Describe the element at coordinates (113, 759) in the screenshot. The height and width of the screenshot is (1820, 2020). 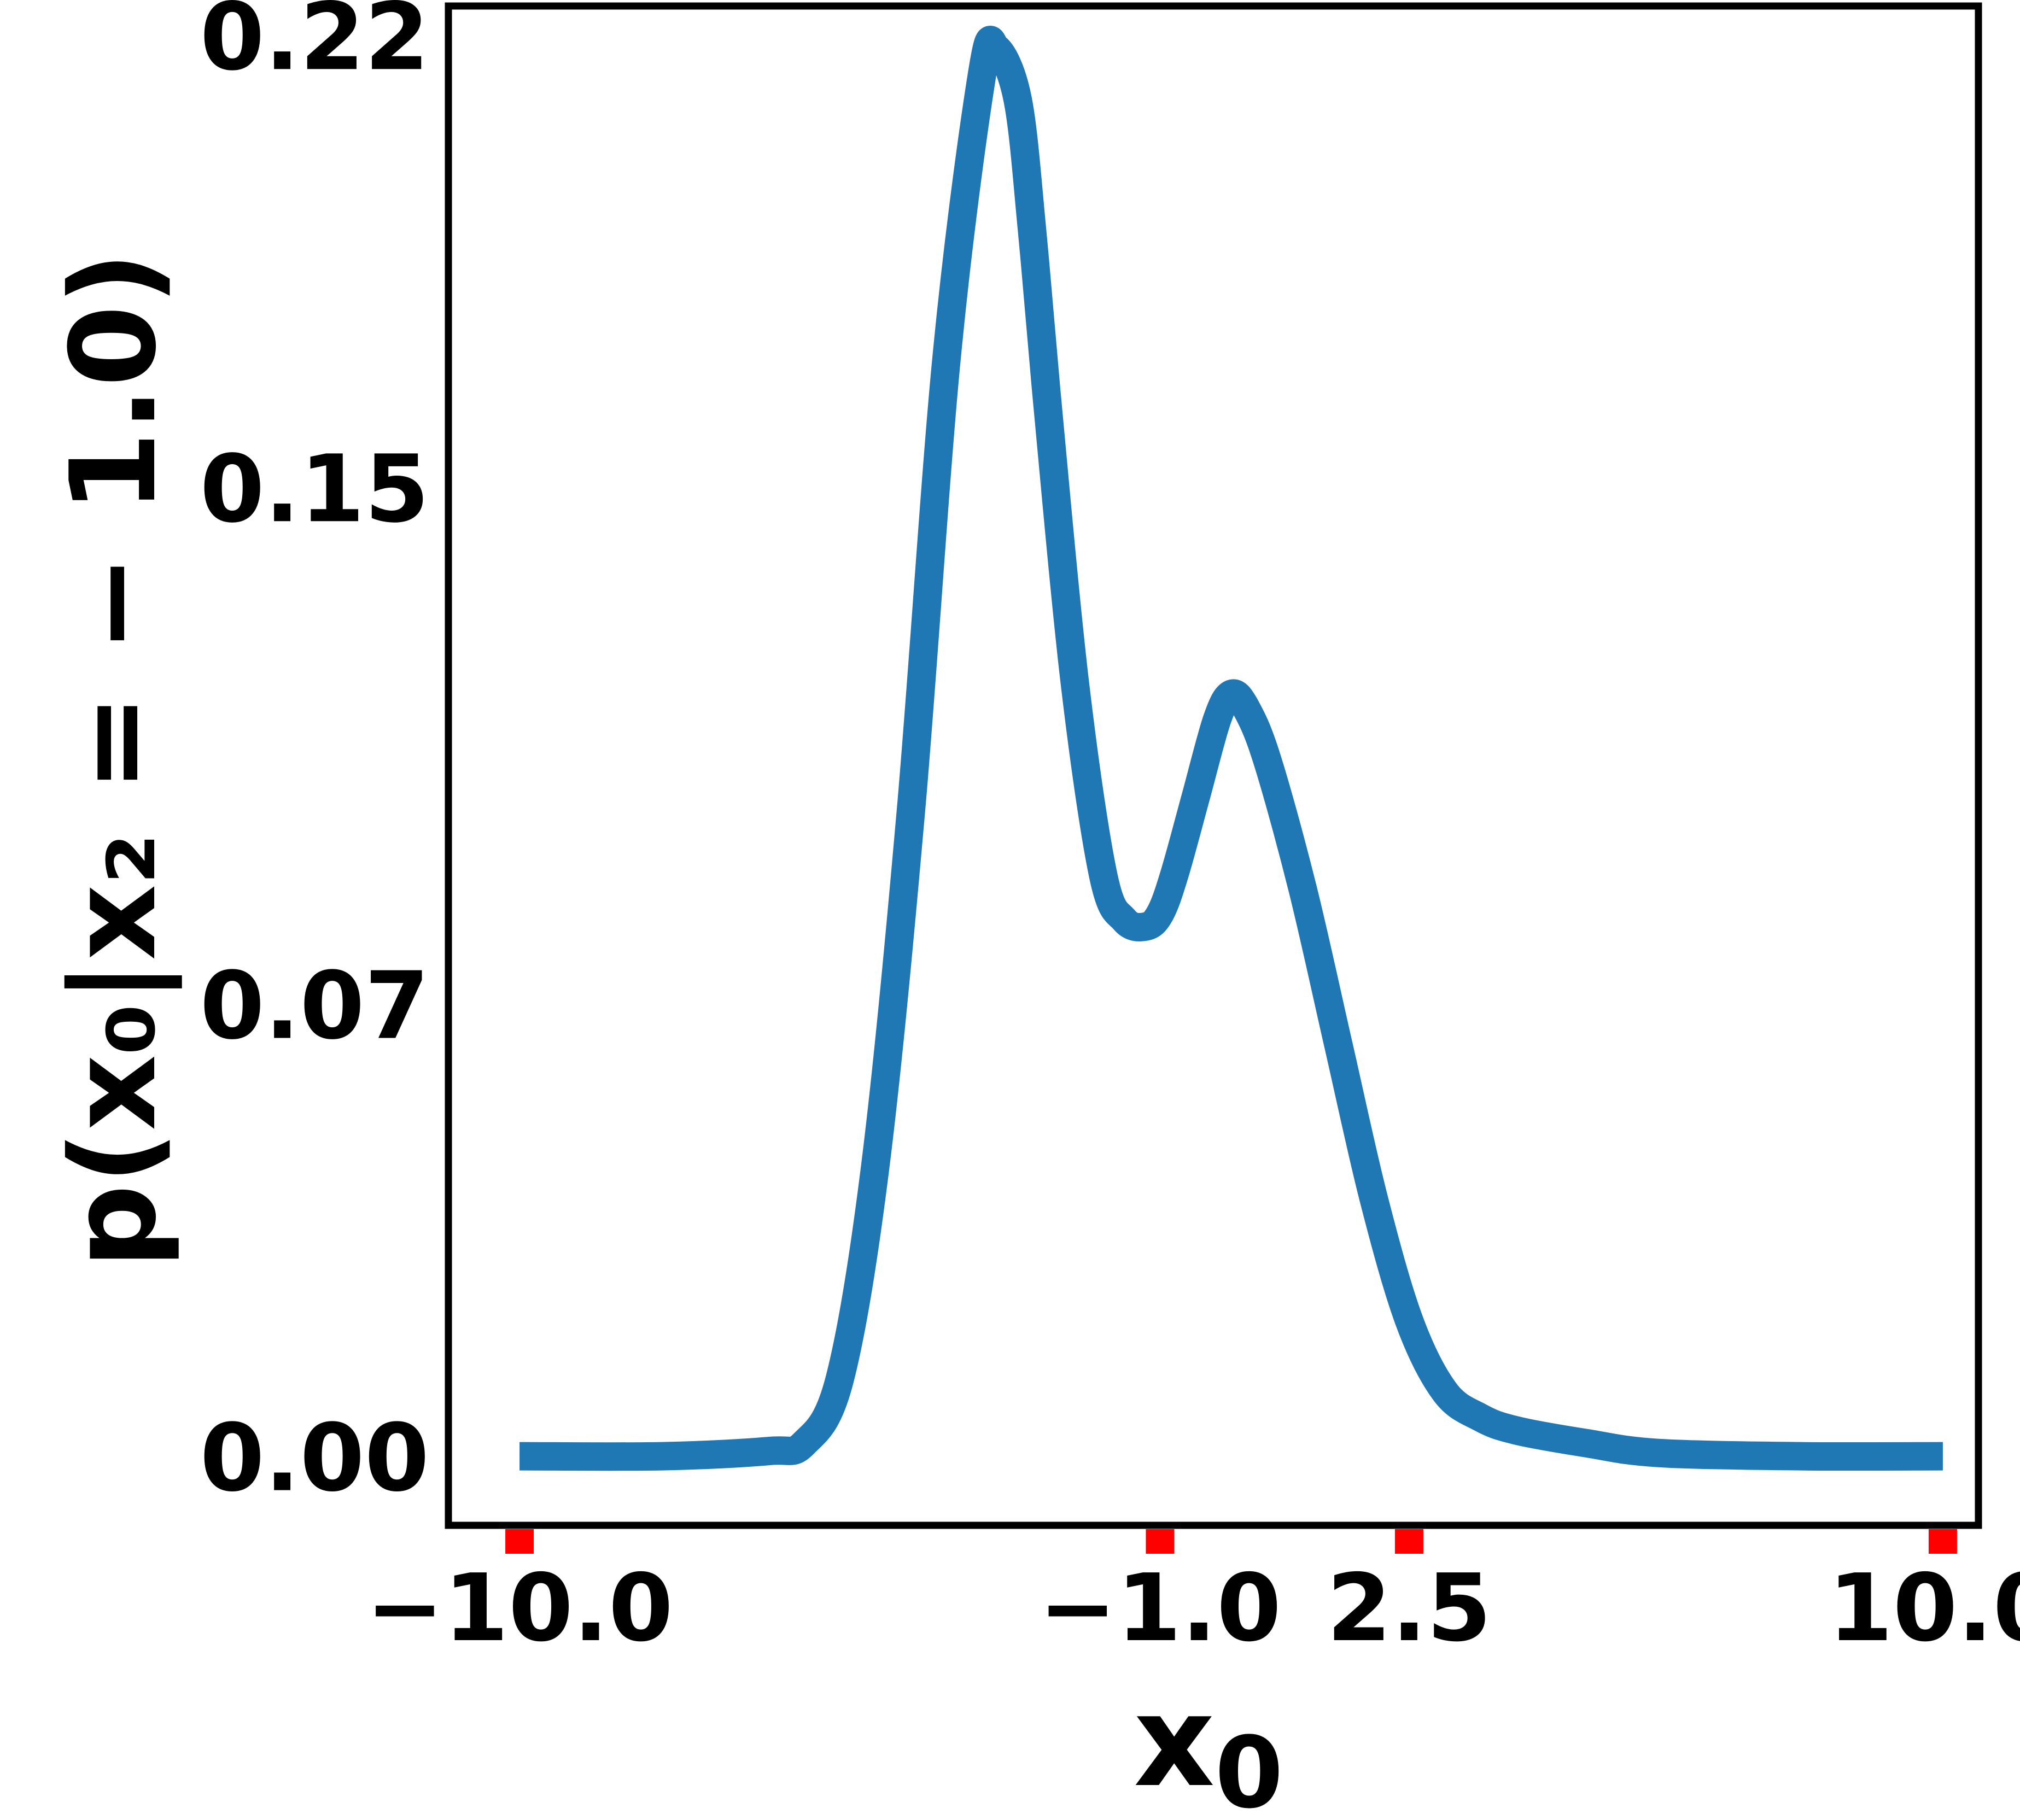
I see `y-axis-label: p(x₀|x₂ = − 1.0)` at that location.